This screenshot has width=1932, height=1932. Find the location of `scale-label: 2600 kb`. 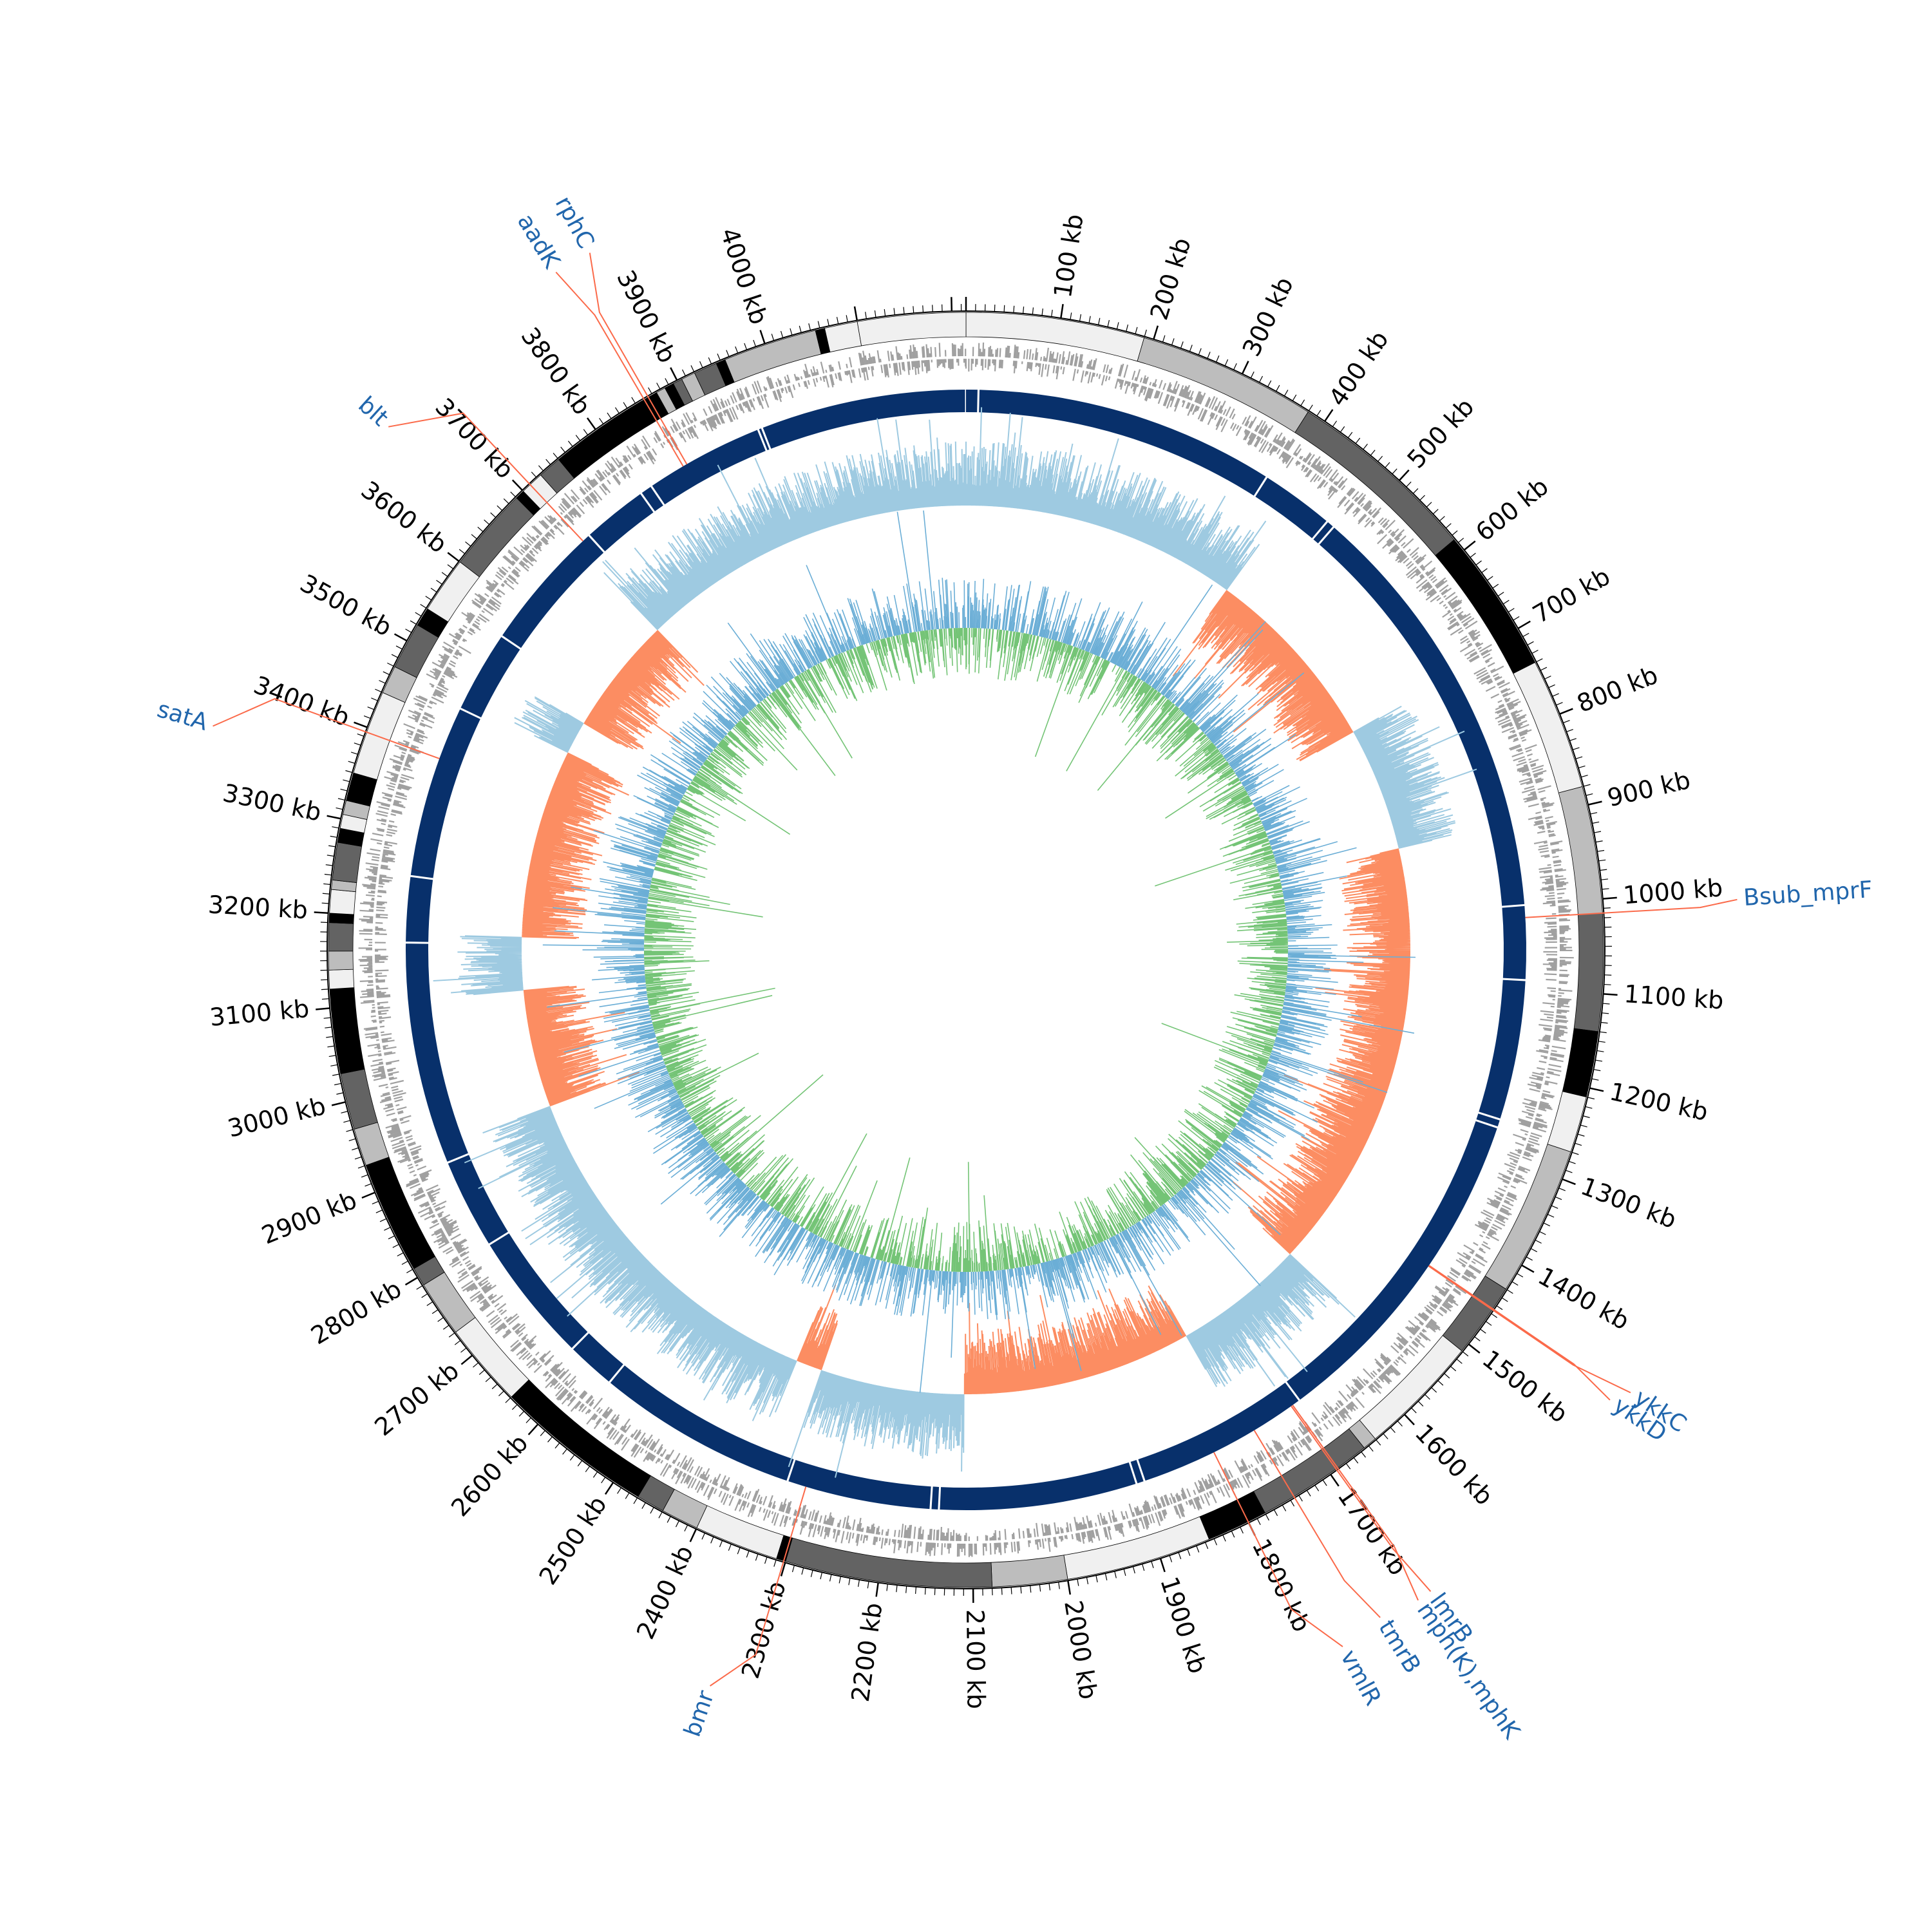

scale-label: 2600 kb is located at coordinates (490, 1475).